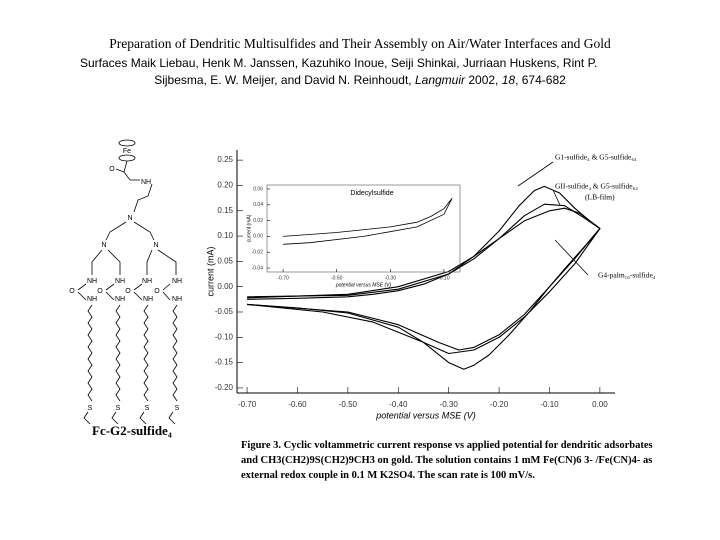 The height and width of the screenshot is (540, 720). Describe the element at coordinates (297, 404) in the screenshot. I see `x-tick-label: -0.60` at that location.